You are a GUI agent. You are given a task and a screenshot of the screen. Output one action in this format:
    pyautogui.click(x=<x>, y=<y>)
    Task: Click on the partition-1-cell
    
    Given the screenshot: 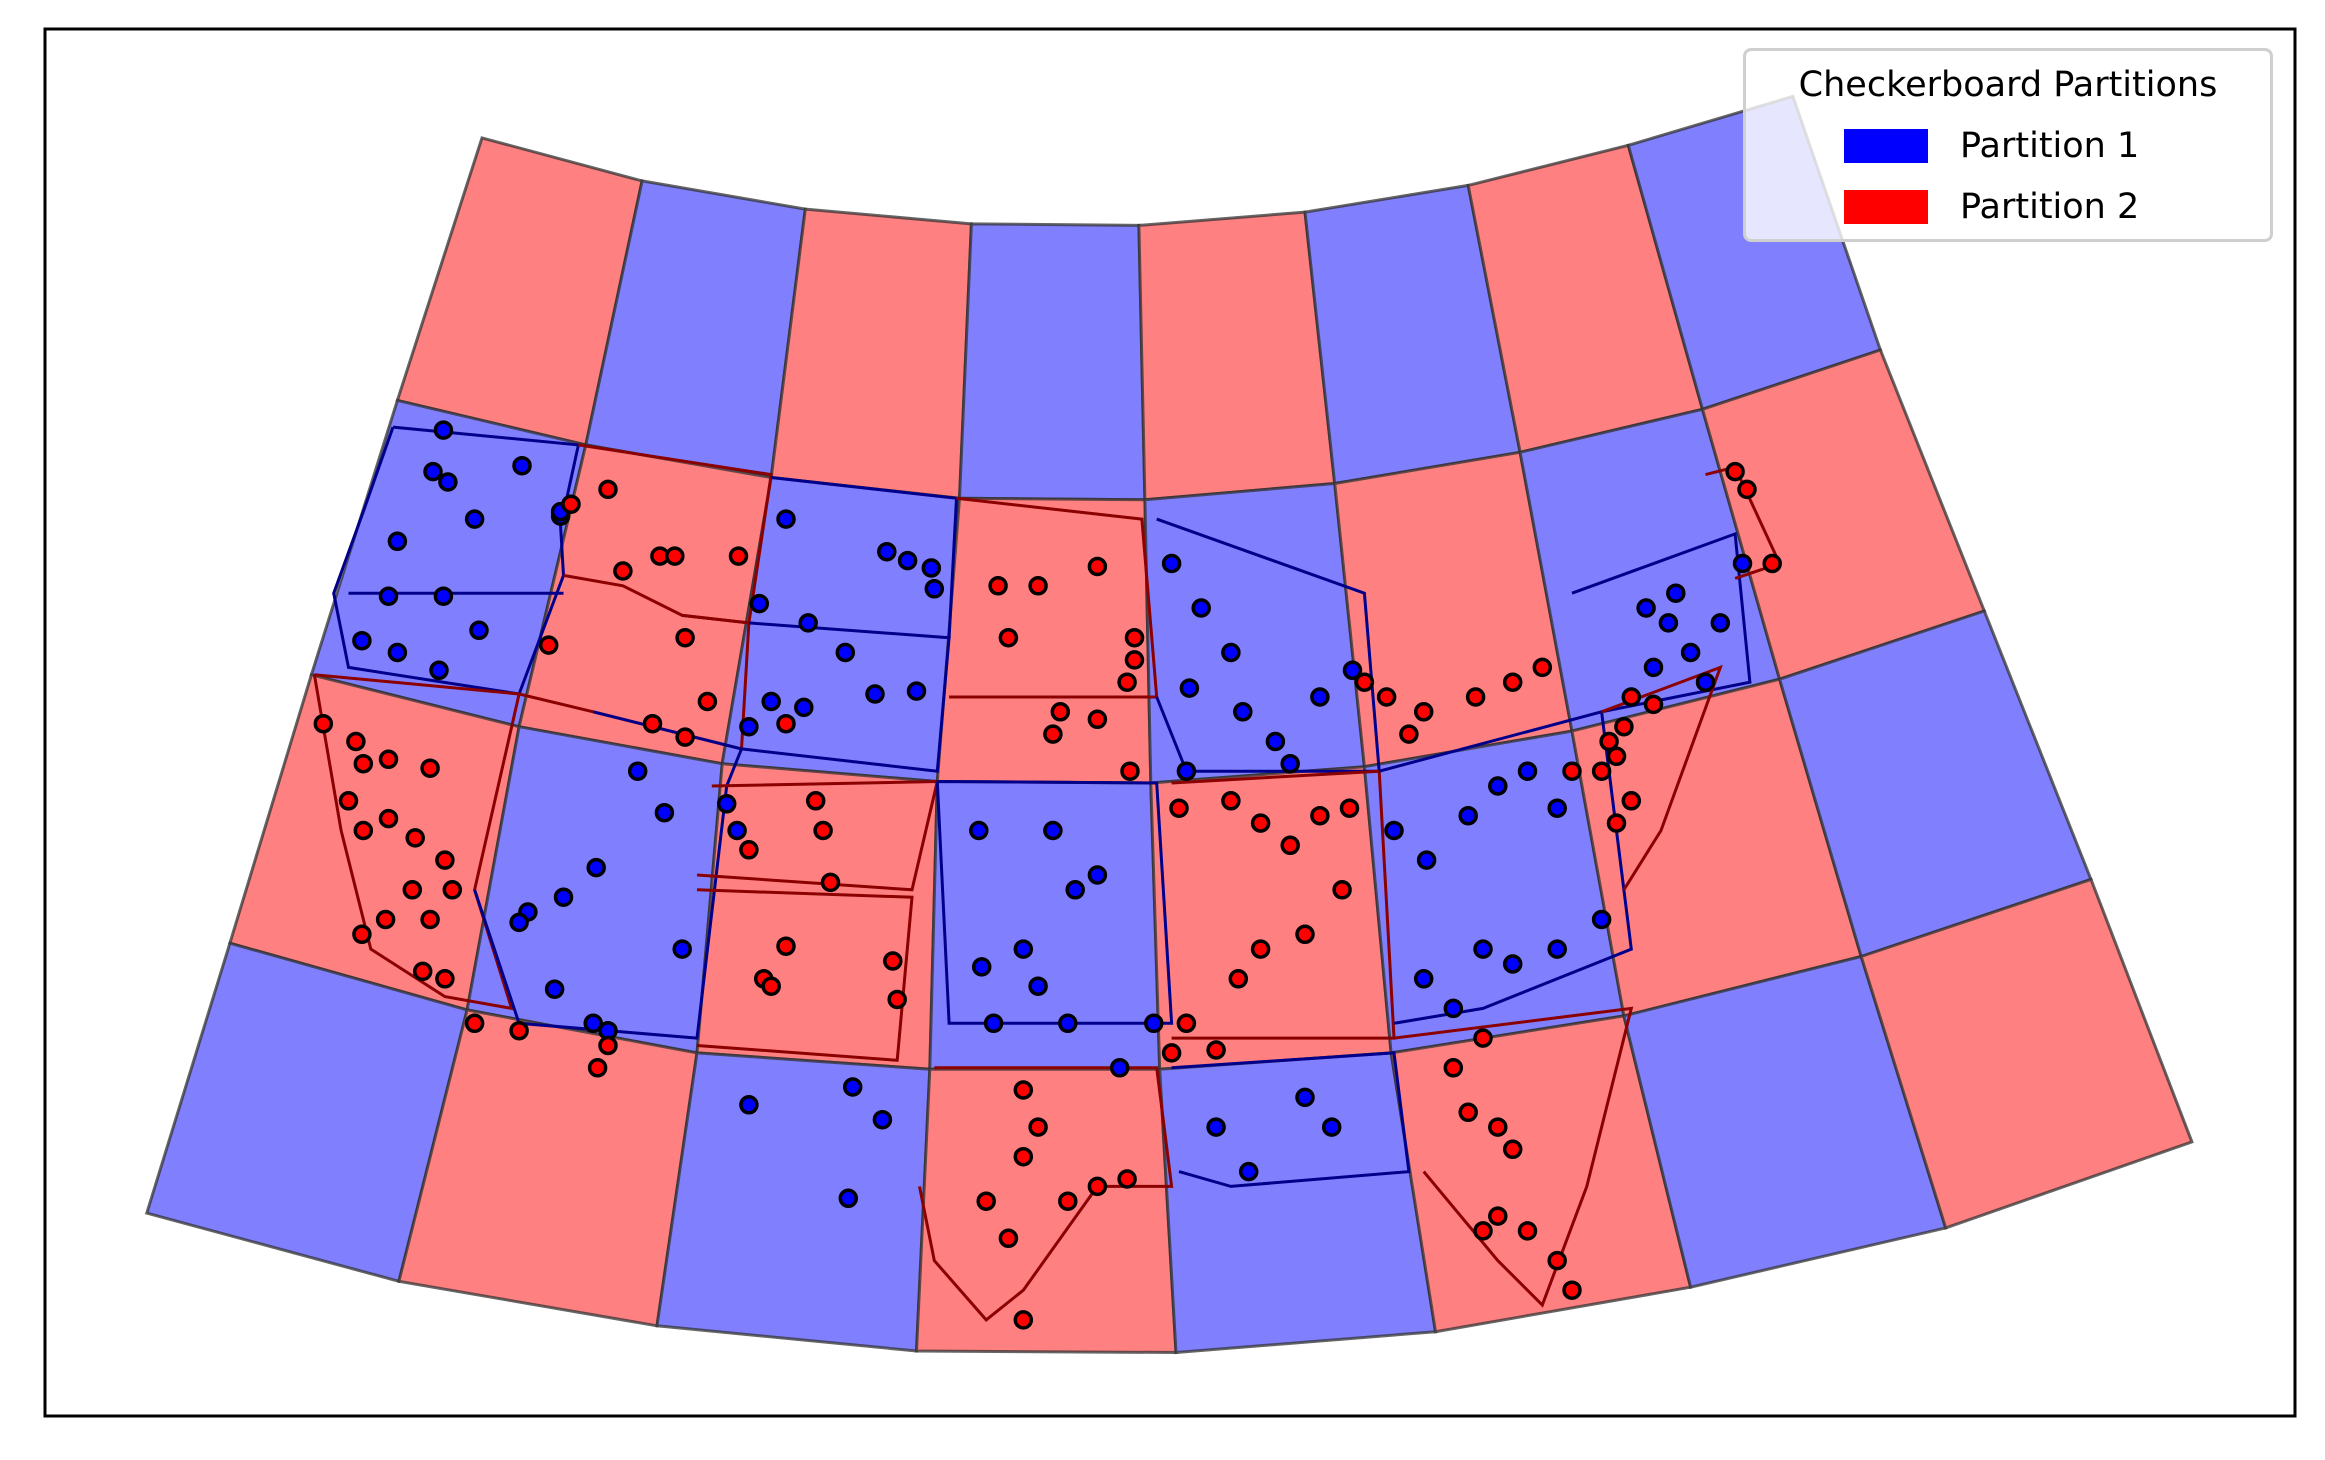 What is the action you would take?
    pyautogui.click(x=1045, y=925)
    